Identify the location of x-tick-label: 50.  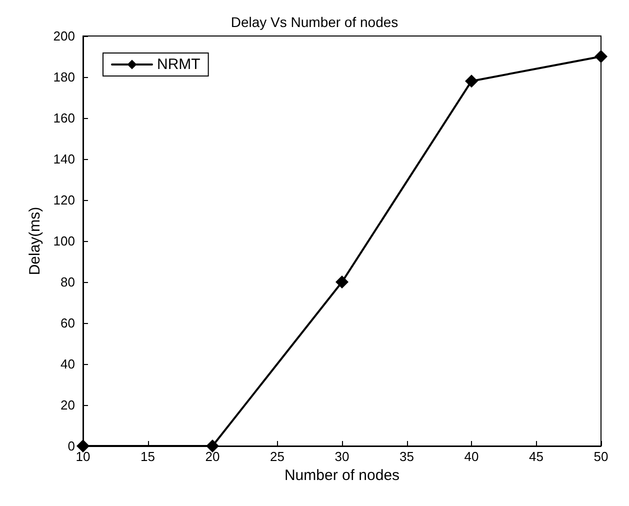
(601, 456).